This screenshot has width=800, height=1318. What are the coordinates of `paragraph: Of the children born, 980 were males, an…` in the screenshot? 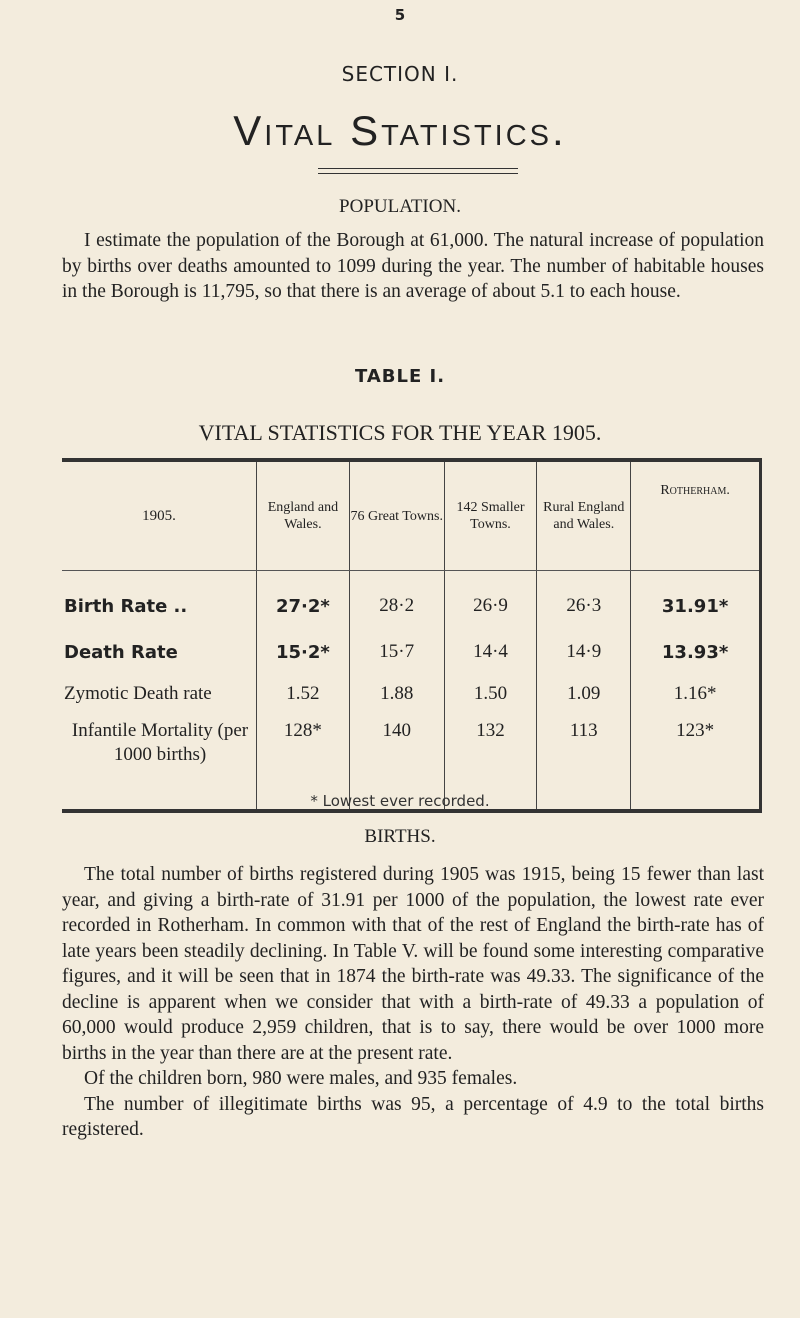 It's located at (301, 1078).